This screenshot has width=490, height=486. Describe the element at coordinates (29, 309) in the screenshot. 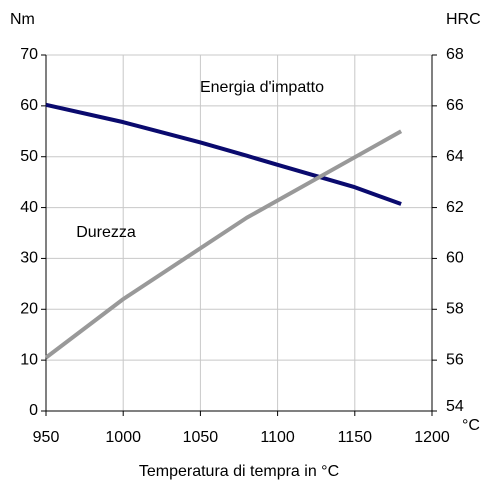

I see `y-tick-label: 20` at that location.